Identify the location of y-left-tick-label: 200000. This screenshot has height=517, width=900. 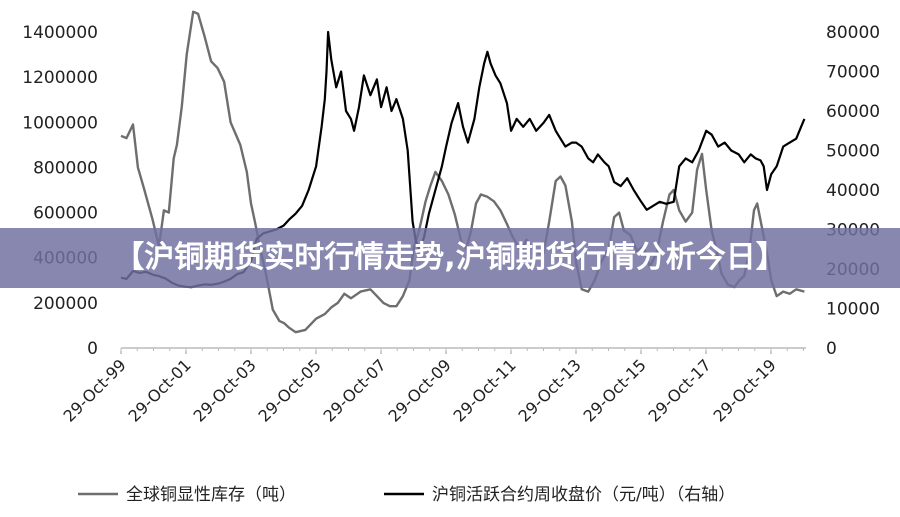
(65, 304).